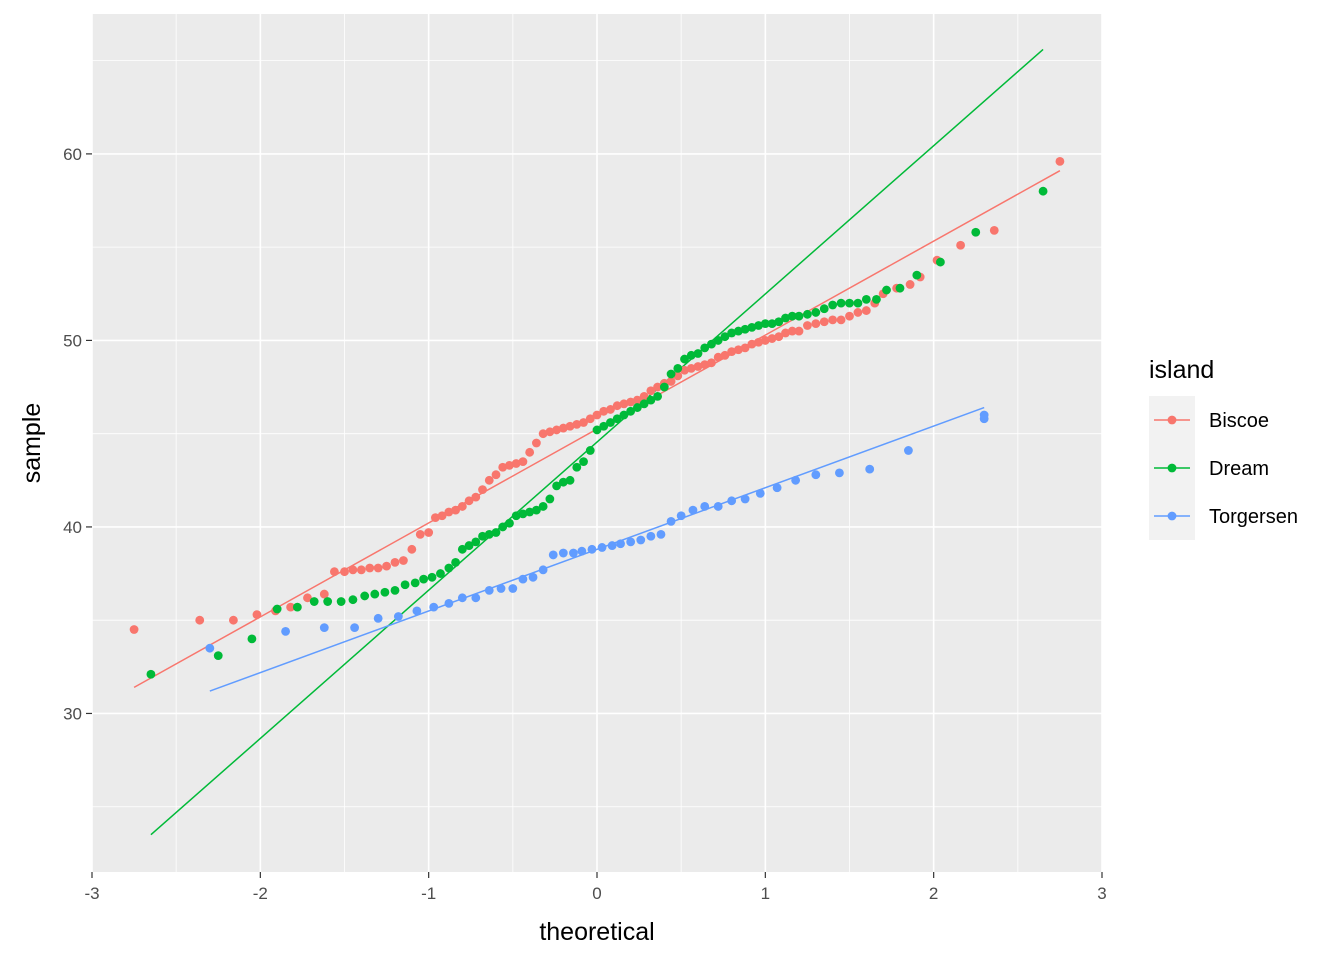 The width and height of the screenshot is (1344, 960). I want to click on legend-key-point, so click(1172, 420).